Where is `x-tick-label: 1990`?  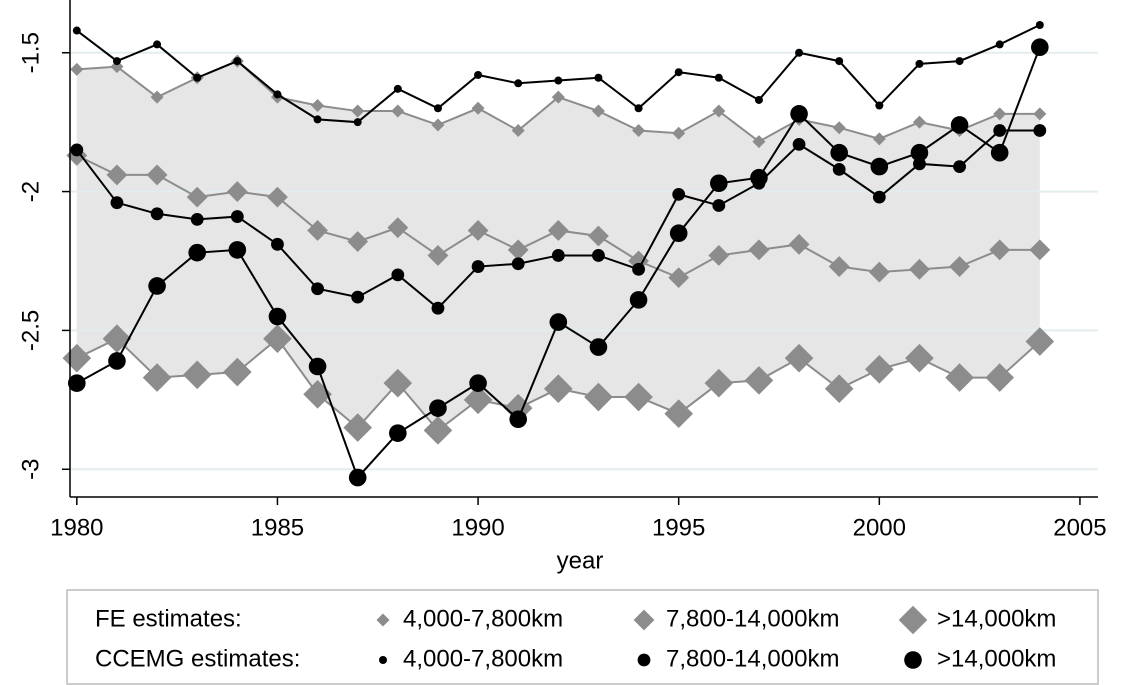 x-tick-label: 1990 is located at coordinates (477, 527).